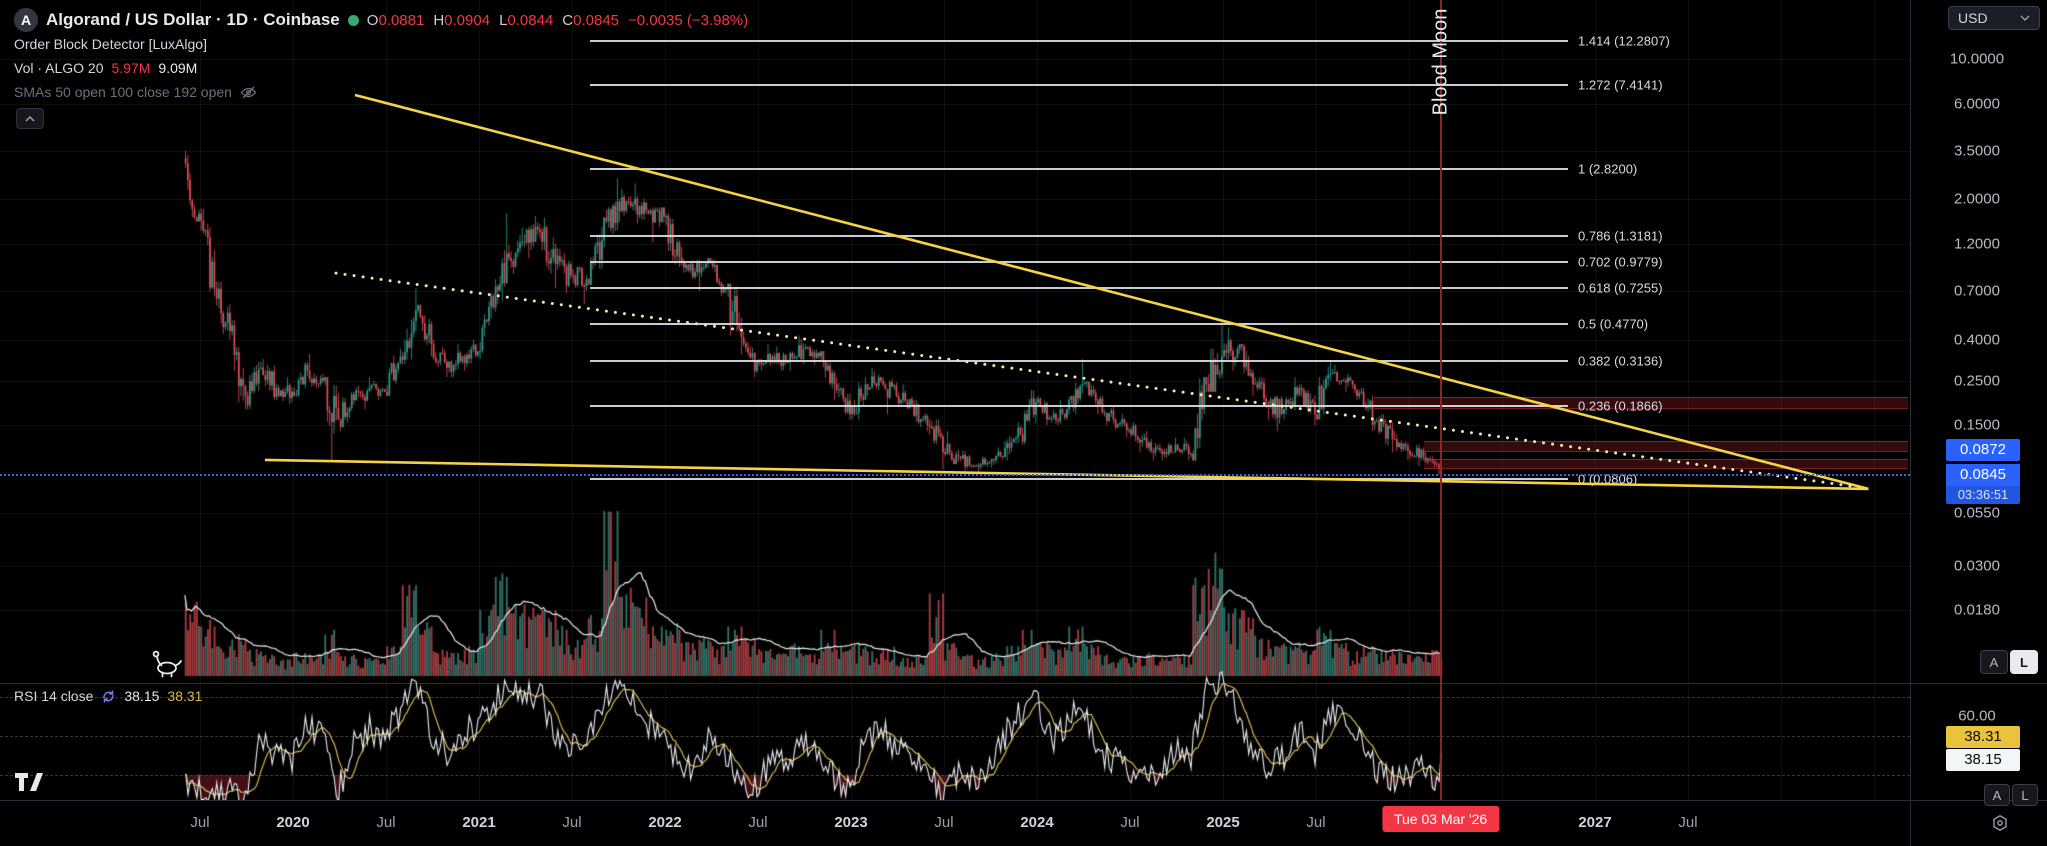 The height and width of the screenshot is (846, 2047). What do you see at coordinates (178, 68) in the screenshot?
I see `volume-value: 9.09M` at bounding box center [178, 68].